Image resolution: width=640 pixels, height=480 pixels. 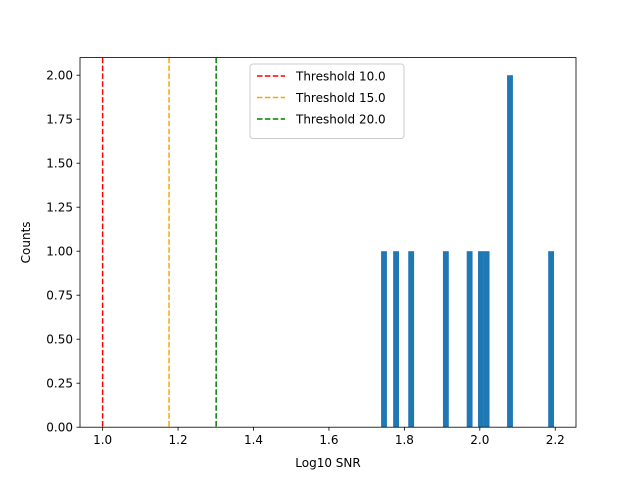 I want to click on y-tick-label: 1.25, so click(x=59, y=208).